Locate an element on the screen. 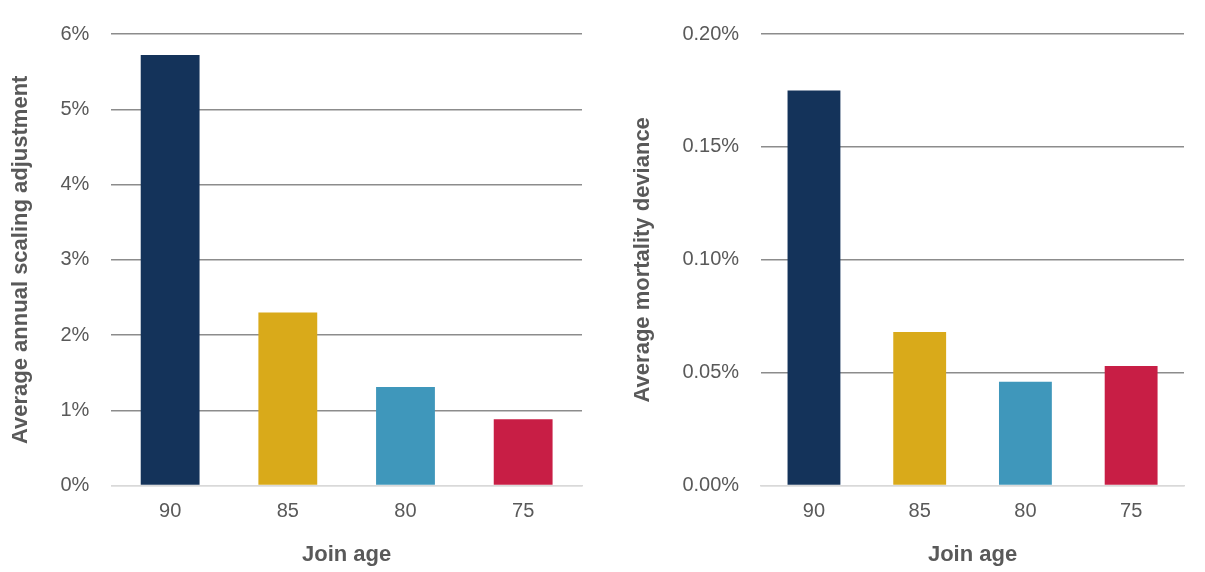 Image resolution: width=1205 pixels, height=572 pixels. y-tick-label: 0.10% is located at coordinates (711, 258).